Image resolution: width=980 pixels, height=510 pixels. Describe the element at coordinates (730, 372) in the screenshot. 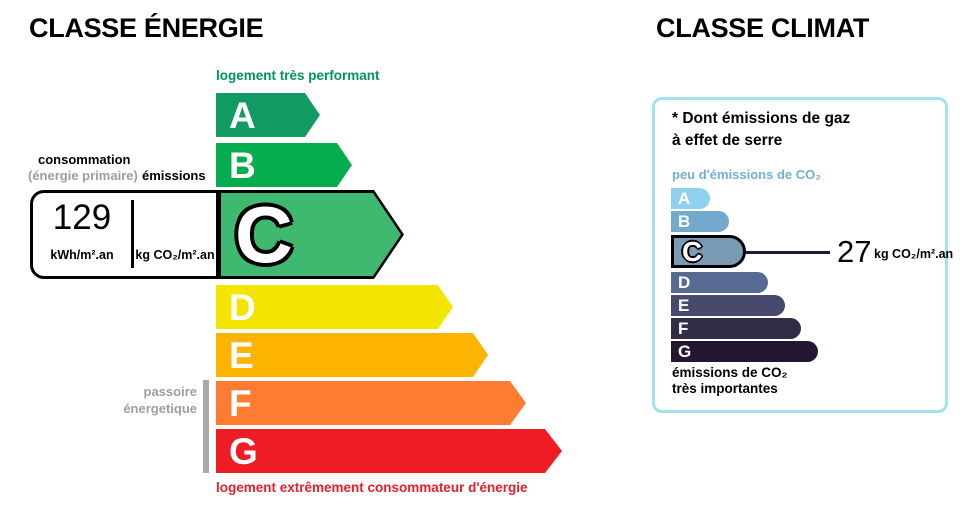

I see `climate-high-line1: émissions de CO₂` at that location.